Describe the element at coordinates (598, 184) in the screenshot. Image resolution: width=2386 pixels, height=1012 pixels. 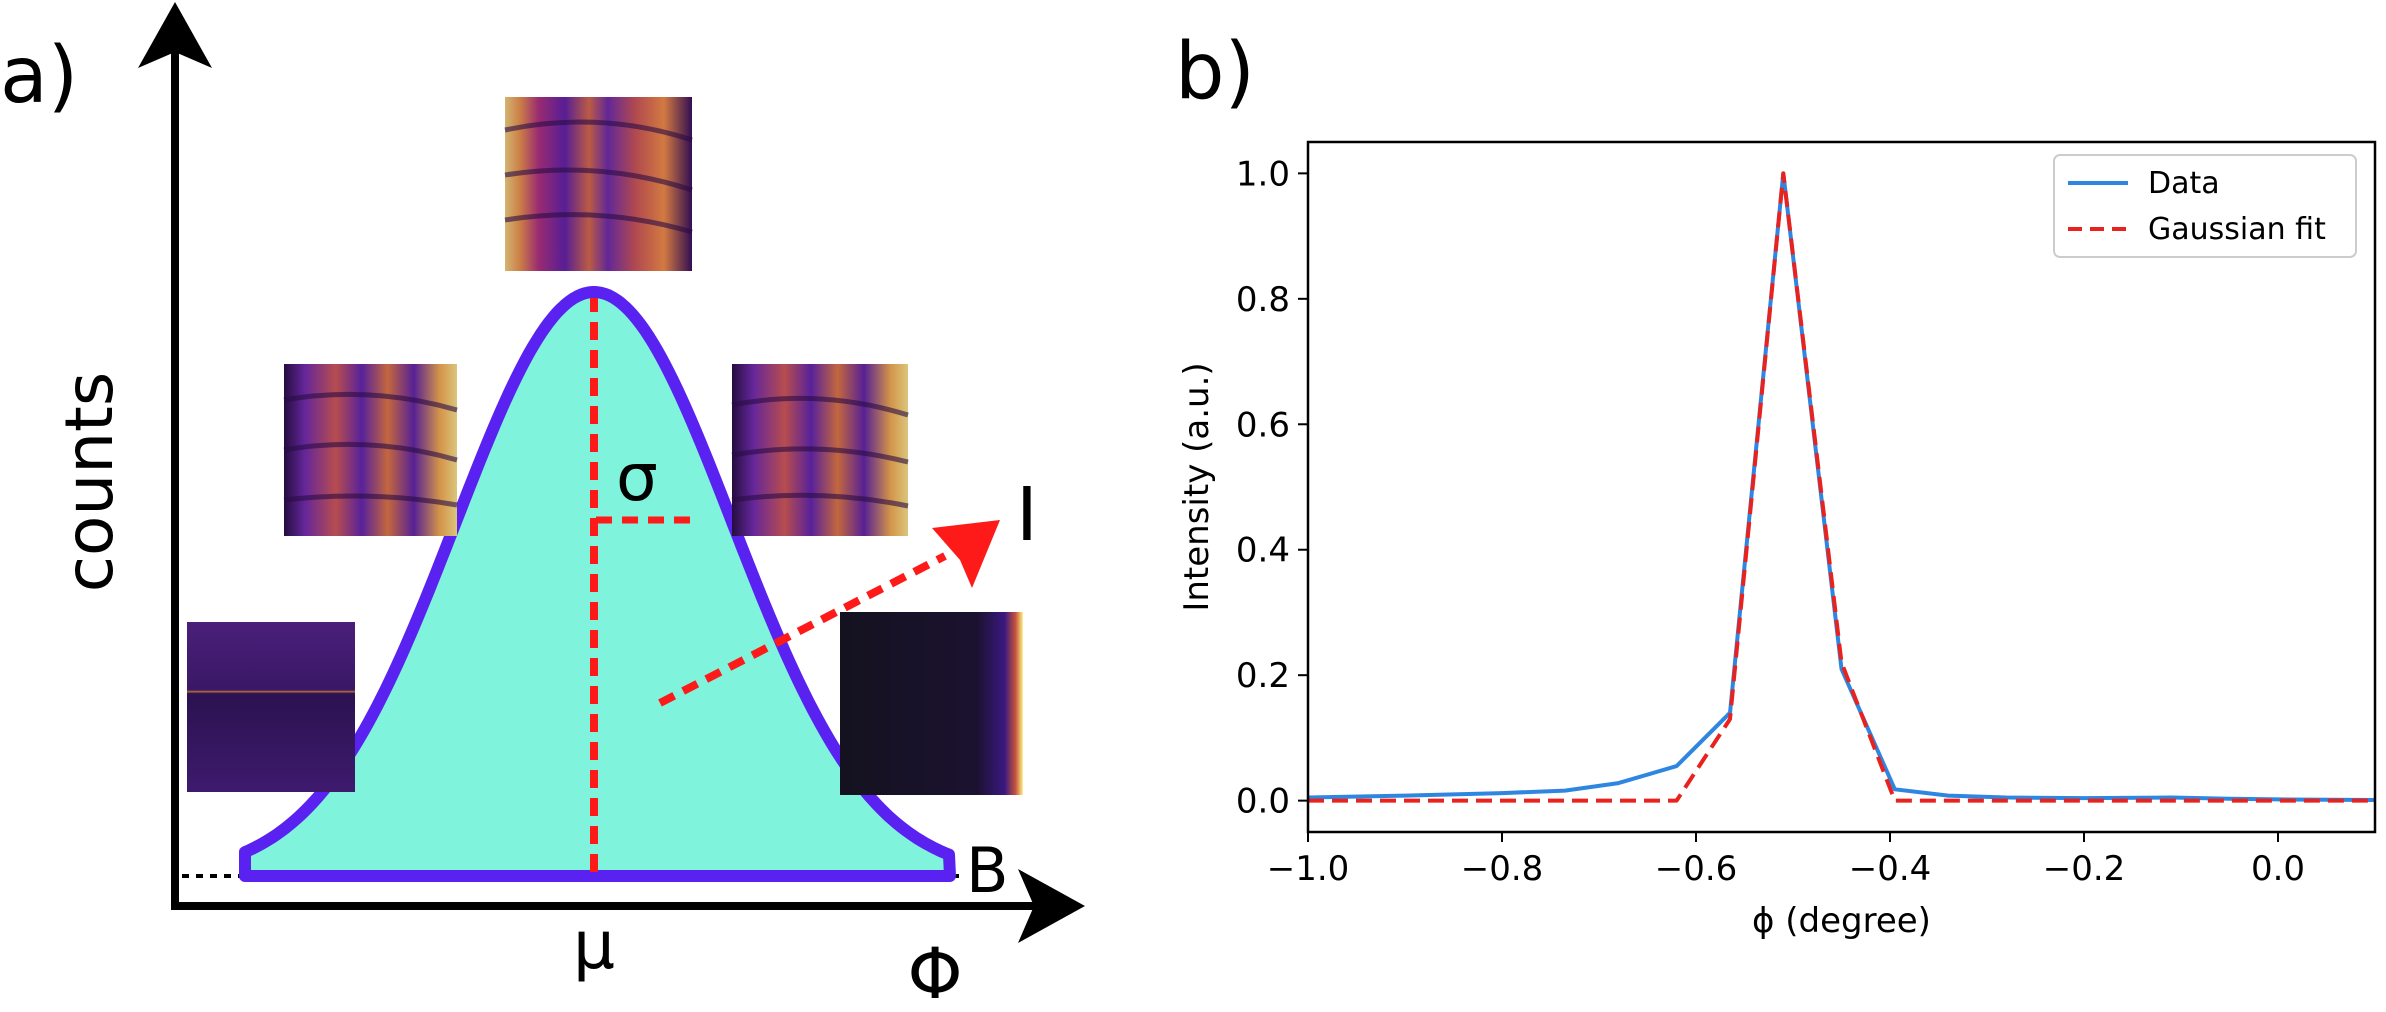
I see `detector-image-top` at that location.